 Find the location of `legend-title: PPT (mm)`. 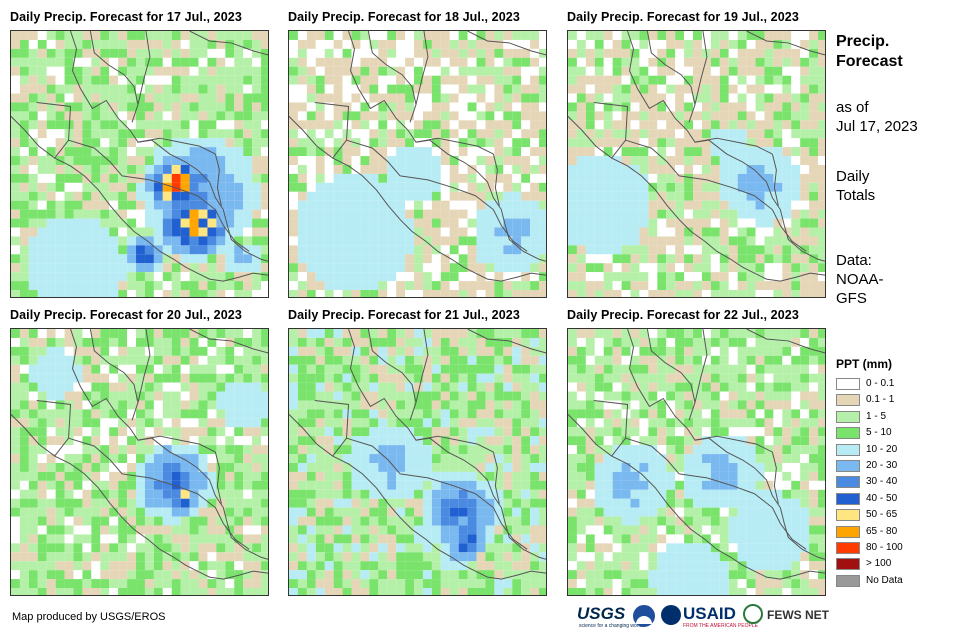

legend-title: PPT (mm) is located at coordinates (864, 364).